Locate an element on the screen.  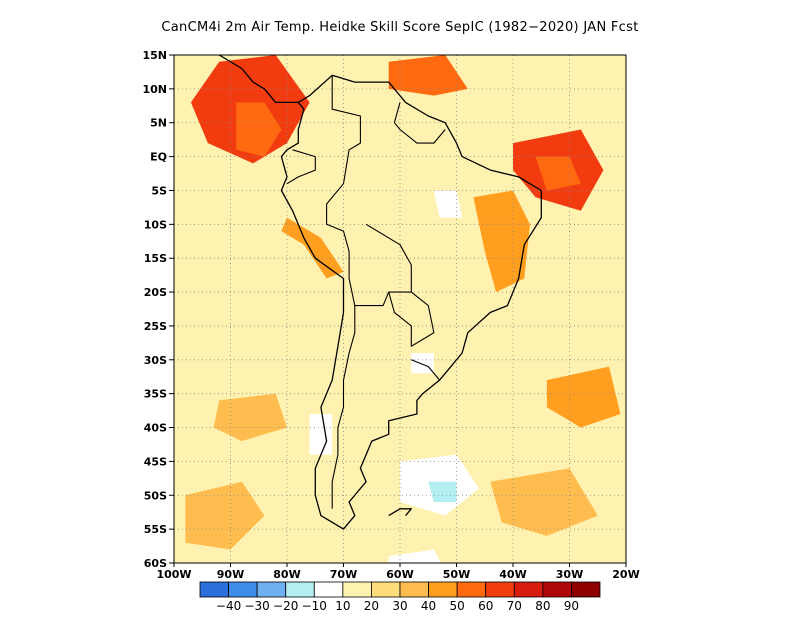
lat-tick-label: 30S is located at coordinates (155, 360).